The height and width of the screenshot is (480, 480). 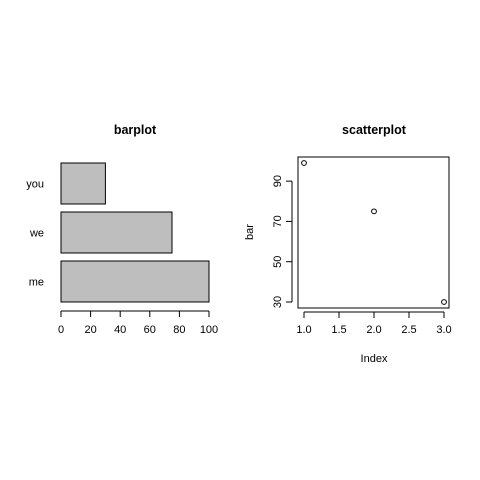 What do you see at coordinates (278, 181) in the screenshot?
I see `scatterplot-y-tick-label-90: 90` at bounding box center [278, 181].